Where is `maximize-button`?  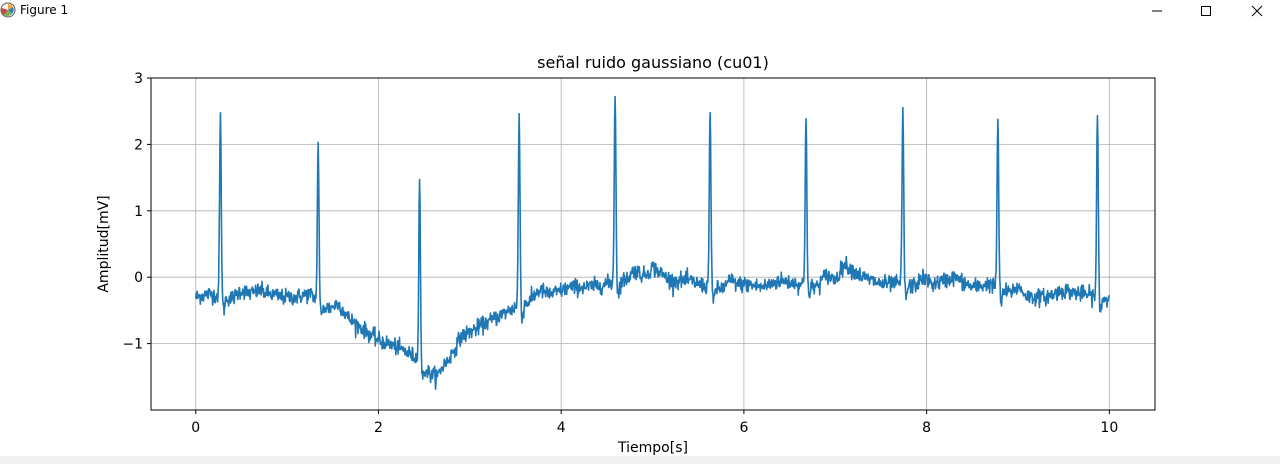 maximize-button is located at coordinates (1206, 11).